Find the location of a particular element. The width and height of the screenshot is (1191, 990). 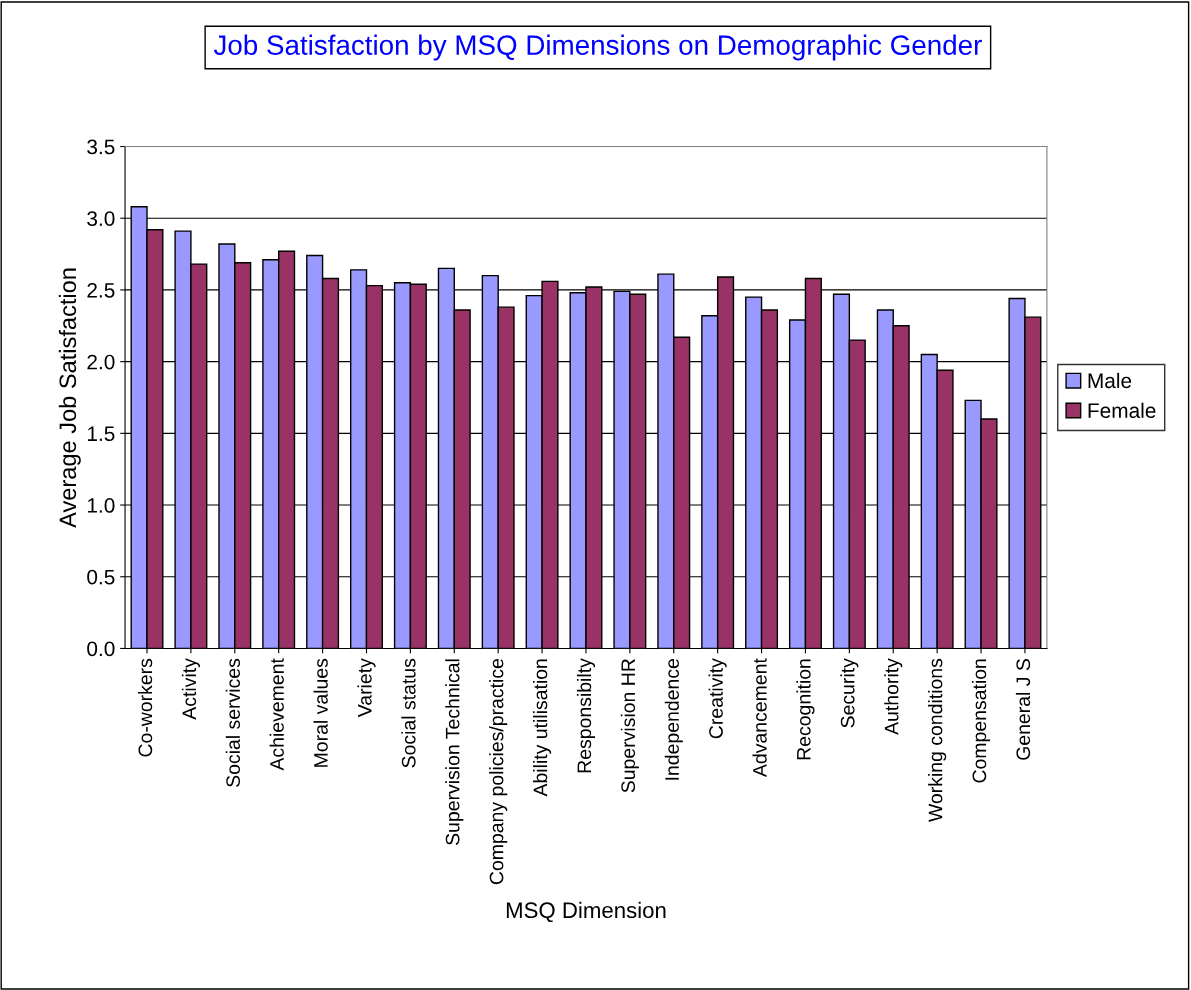

x-tick-label: Variety is located at coordinates (366, 688).